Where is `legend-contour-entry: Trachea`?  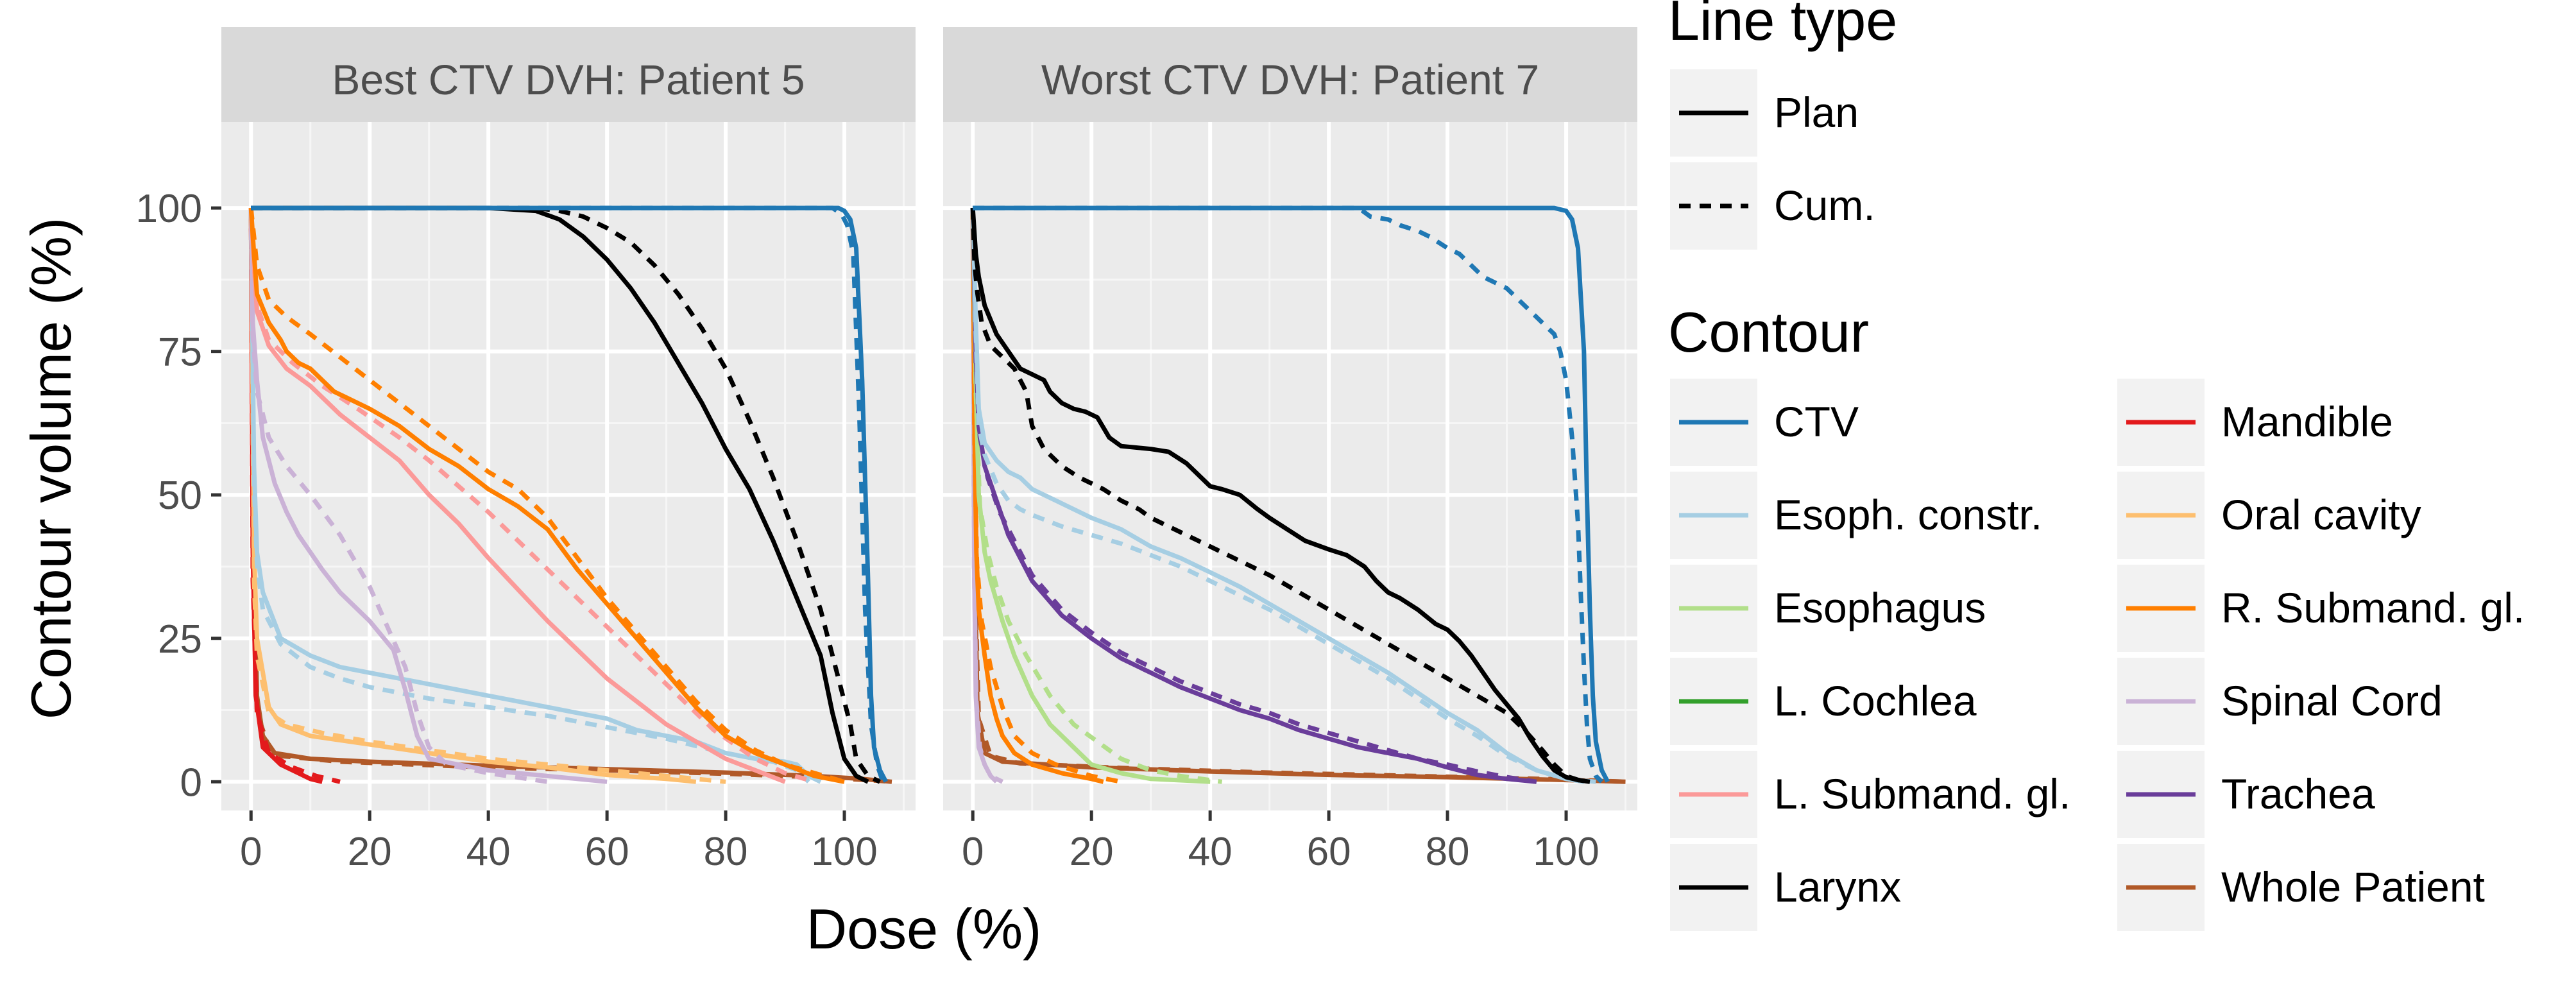
legend-contour-entry: Trachea is located at coordinates (2246, 794).